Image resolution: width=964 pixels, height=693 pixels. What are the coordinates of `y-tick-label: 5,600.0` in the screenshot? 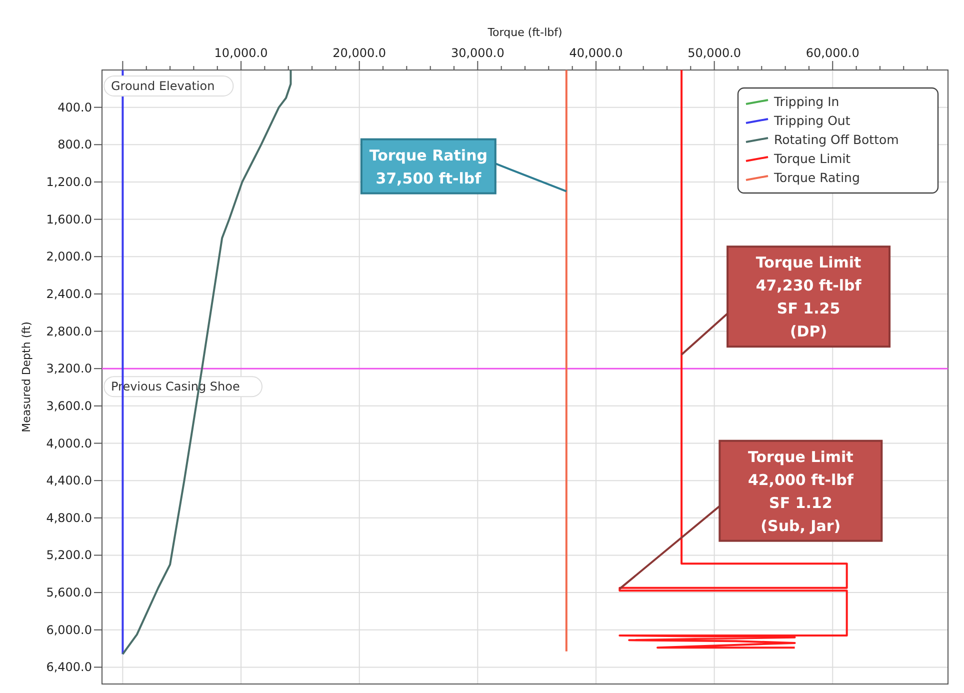 It's located at (69, 593).